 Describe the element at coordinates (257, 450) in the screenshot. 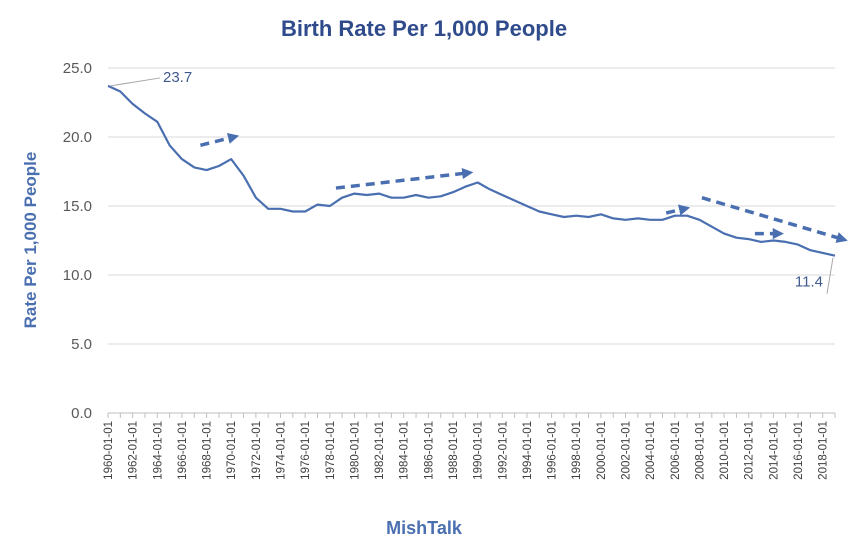

I see `x-tick-label: 1972-01-01` at that location.